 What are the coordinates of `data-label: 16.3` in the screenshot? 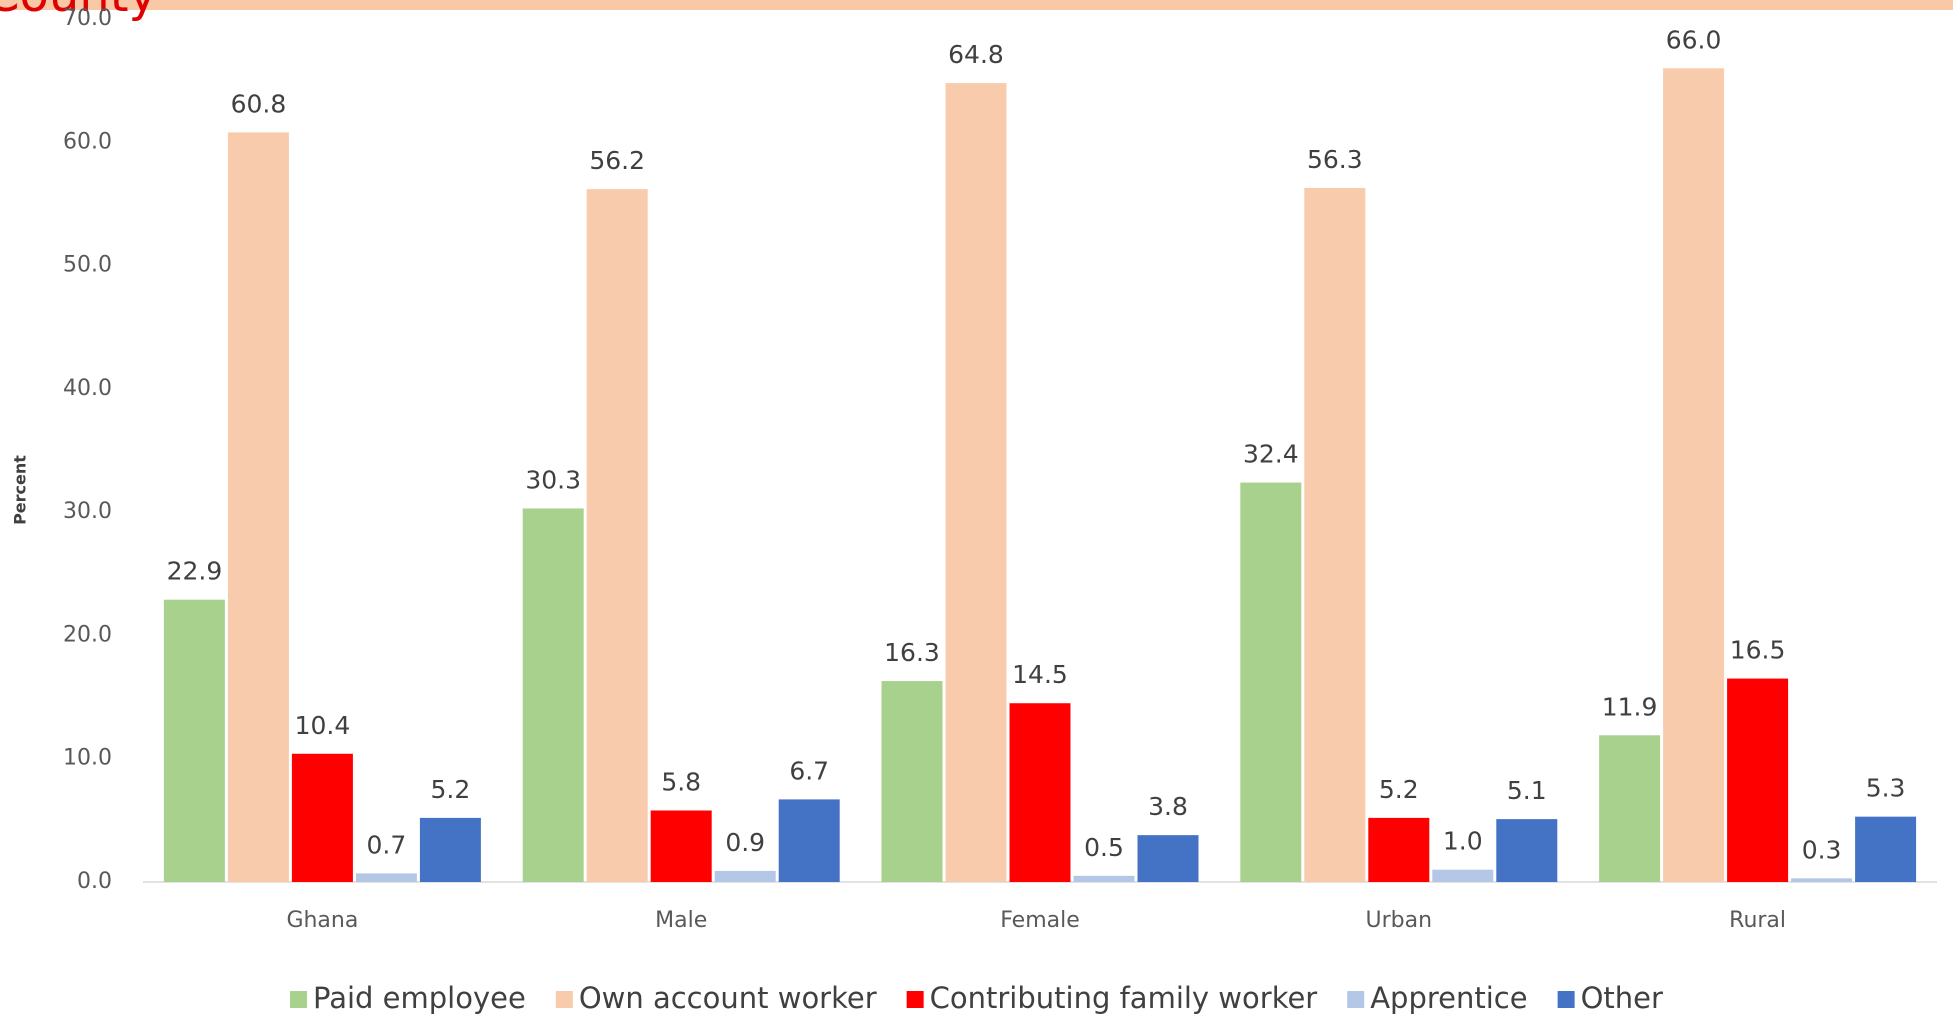 It's located at (912, 652).